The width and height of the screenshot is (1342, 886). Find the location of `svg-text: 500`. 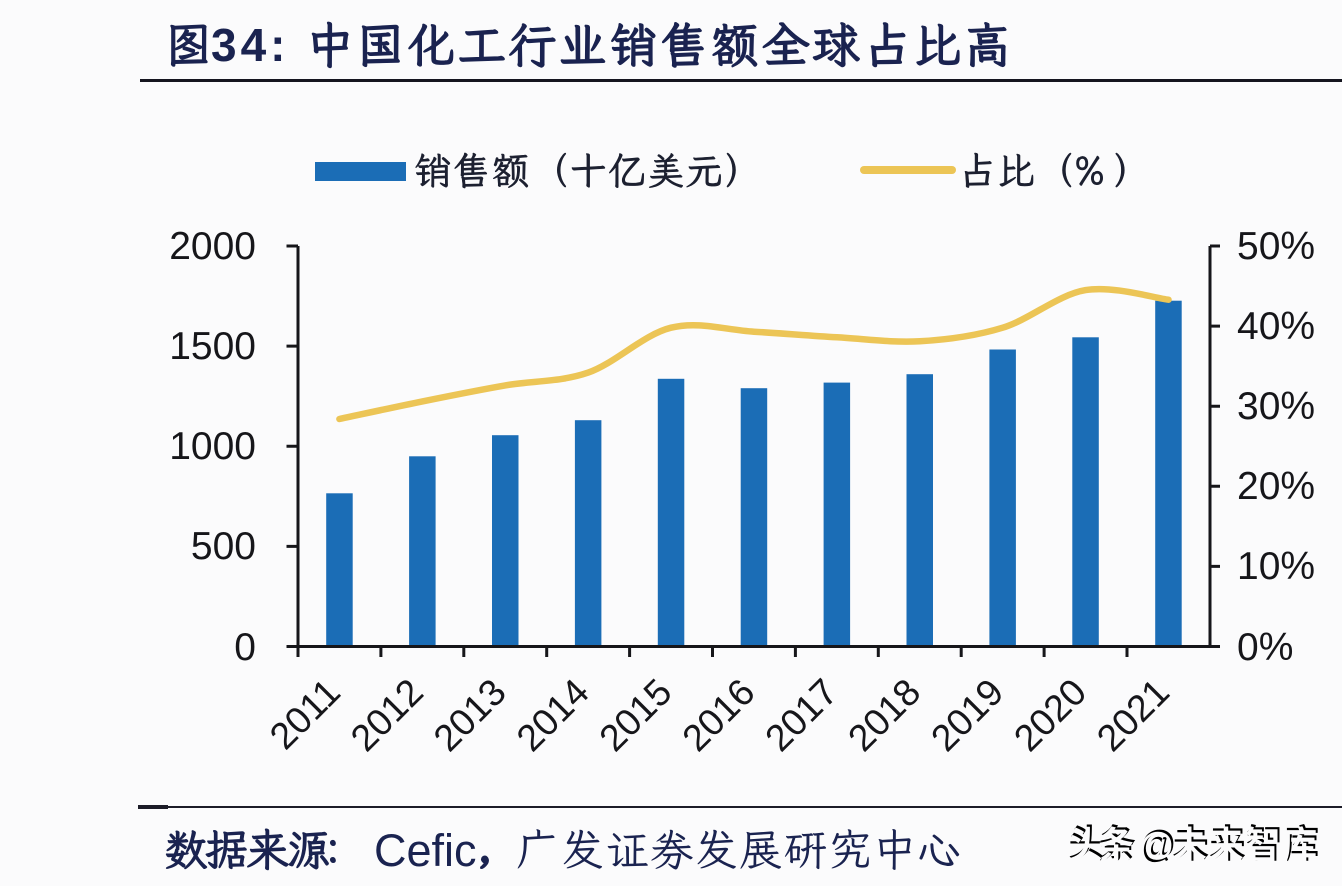

svg-text: 500 is located at coordinates (223, 546).